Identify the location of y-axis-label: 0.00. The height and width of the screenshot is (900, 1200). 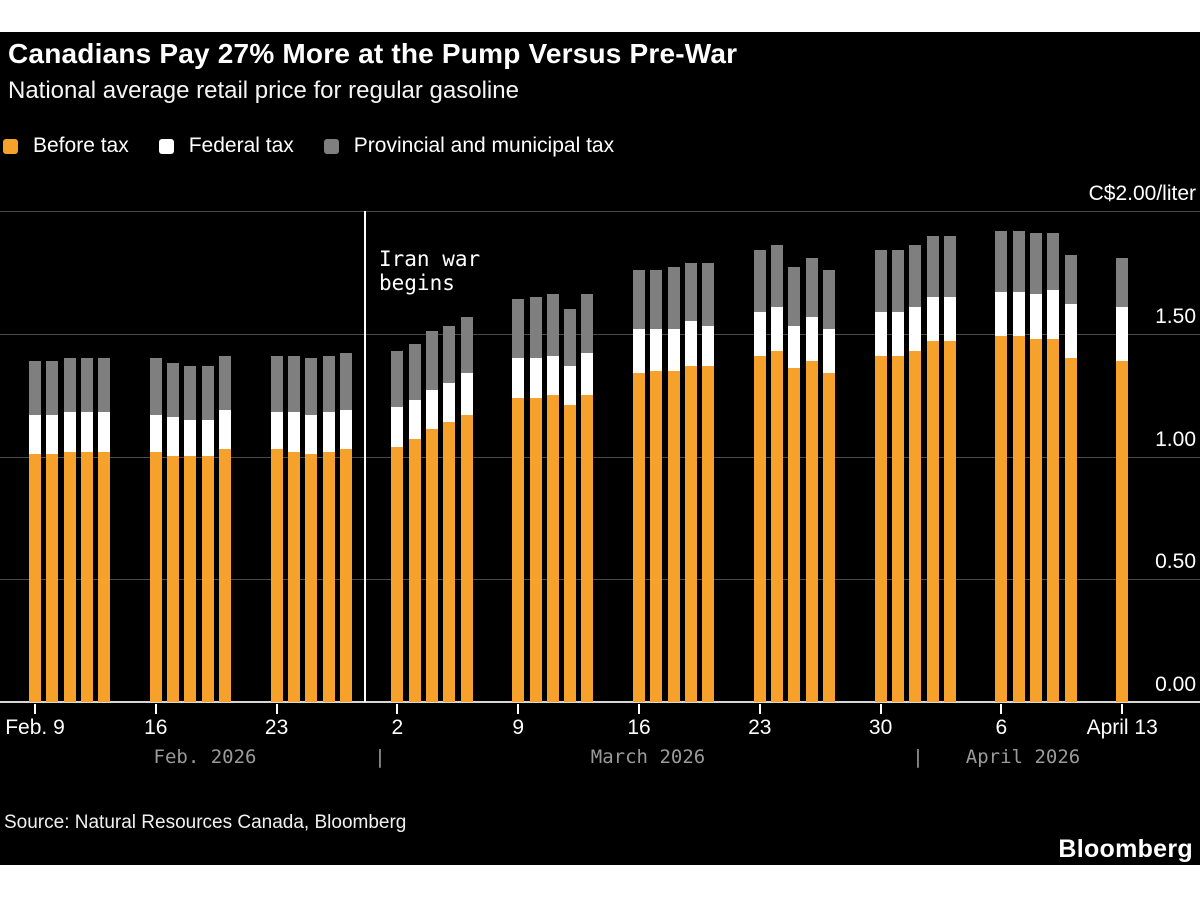
(1175, 684).